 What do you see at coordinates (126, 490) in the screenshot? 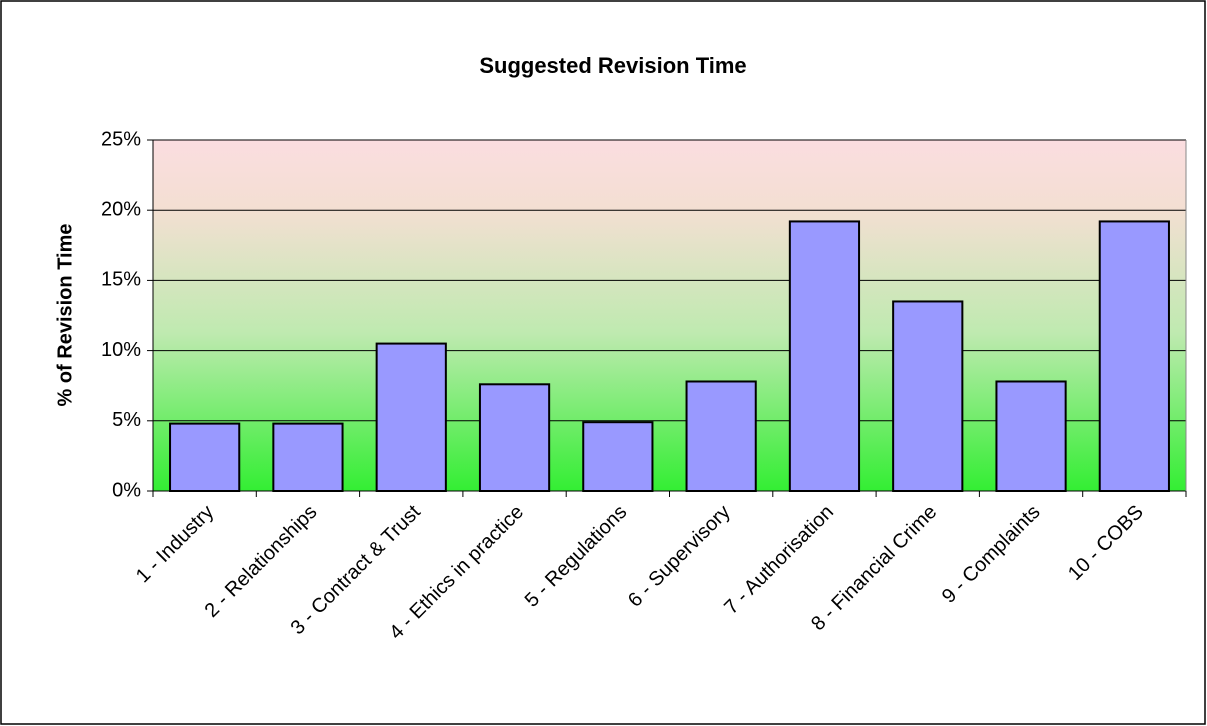
I see `y-tick-label: 0%` at bounding box center [126, 490].